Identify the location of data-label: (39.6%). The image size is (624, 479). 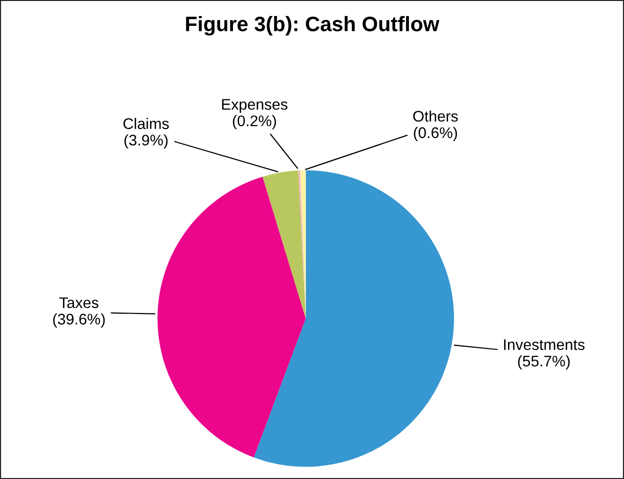
(79, 320).